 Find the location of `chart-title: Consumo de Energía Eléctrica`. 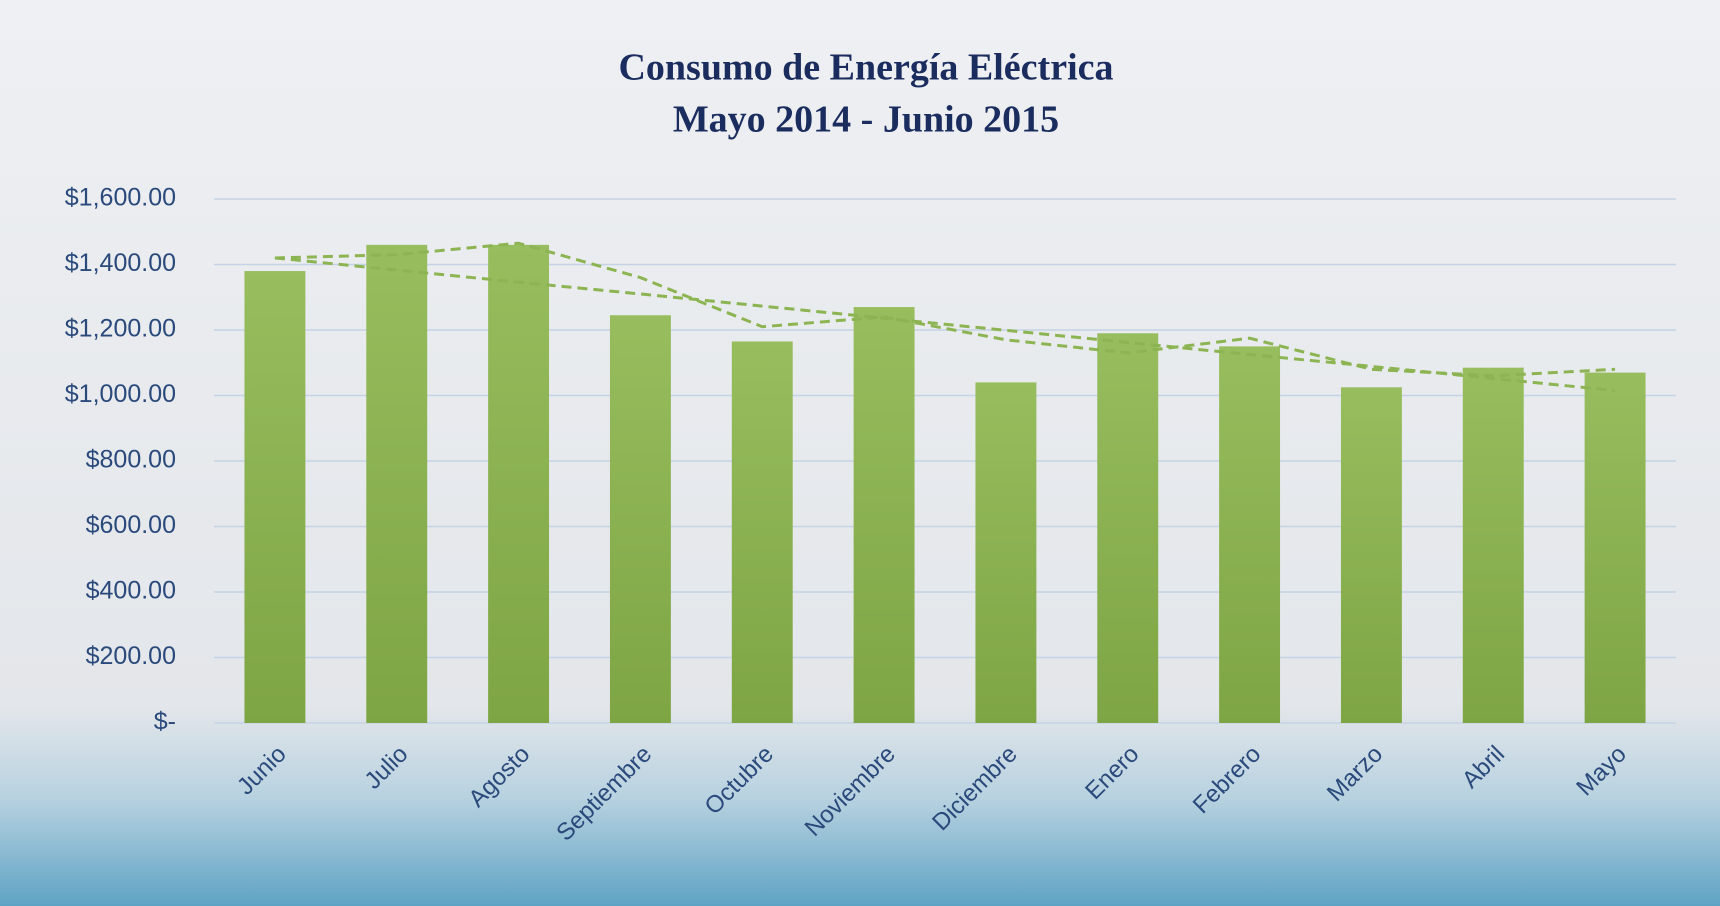

chart-title: Consumo de Energía Eléctrica is located at coordinates (865, 68).